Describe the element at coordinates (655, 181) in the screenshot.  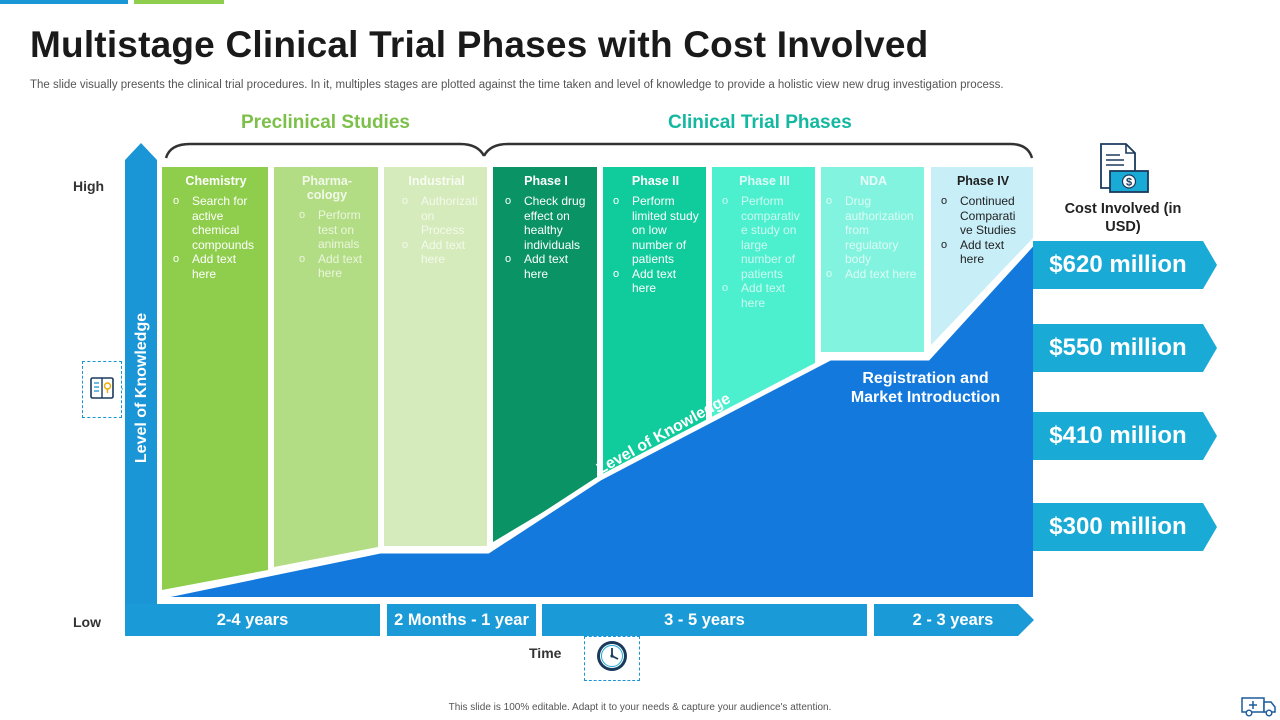
I see `phase-title: Phase II` at that location.